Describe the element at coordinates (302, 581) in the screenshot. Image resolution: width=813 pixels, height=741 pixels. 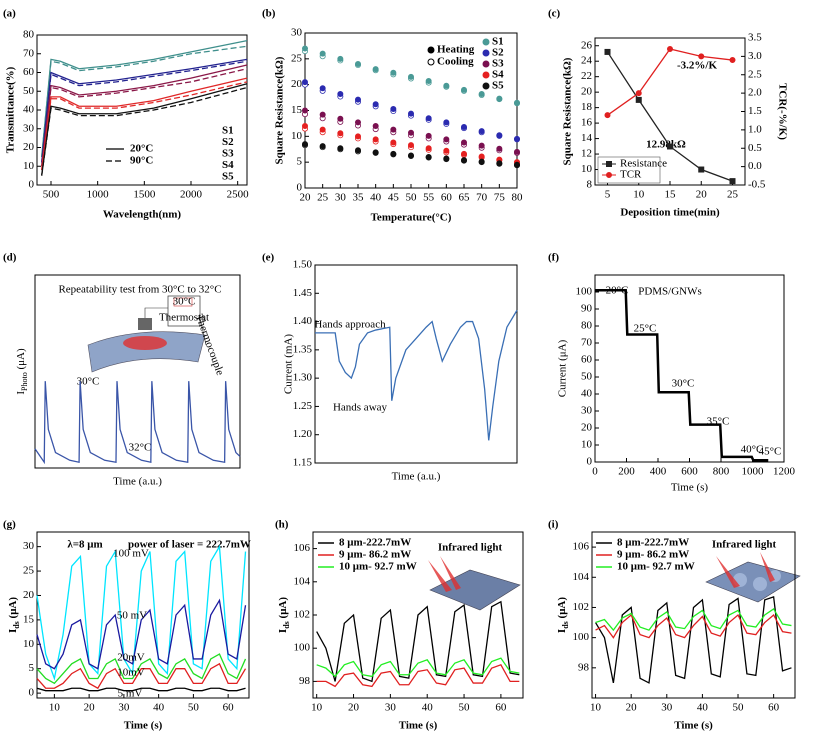
I see `y-tick-label: 104` at that location.